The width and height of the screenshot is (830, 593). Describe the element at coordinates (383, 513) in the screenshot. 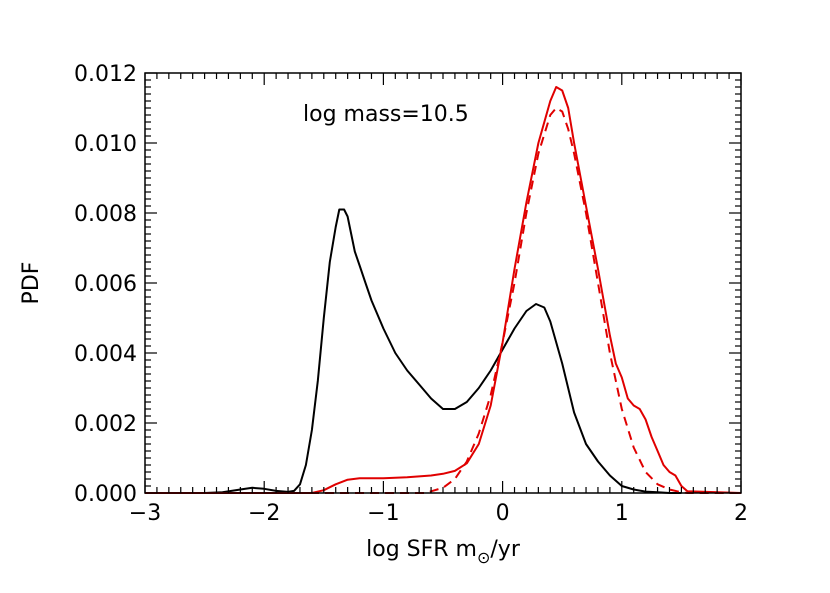

I see `x-tick-label: −1` at that location.